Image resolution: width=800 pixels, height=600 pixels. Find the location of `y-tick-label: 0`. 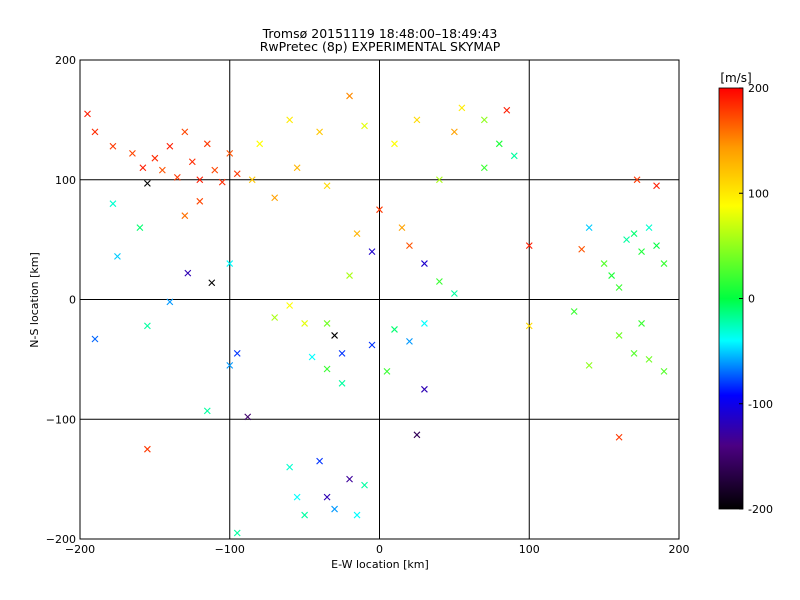

y-tick-label: 0 is located at coordinates (72, 300).